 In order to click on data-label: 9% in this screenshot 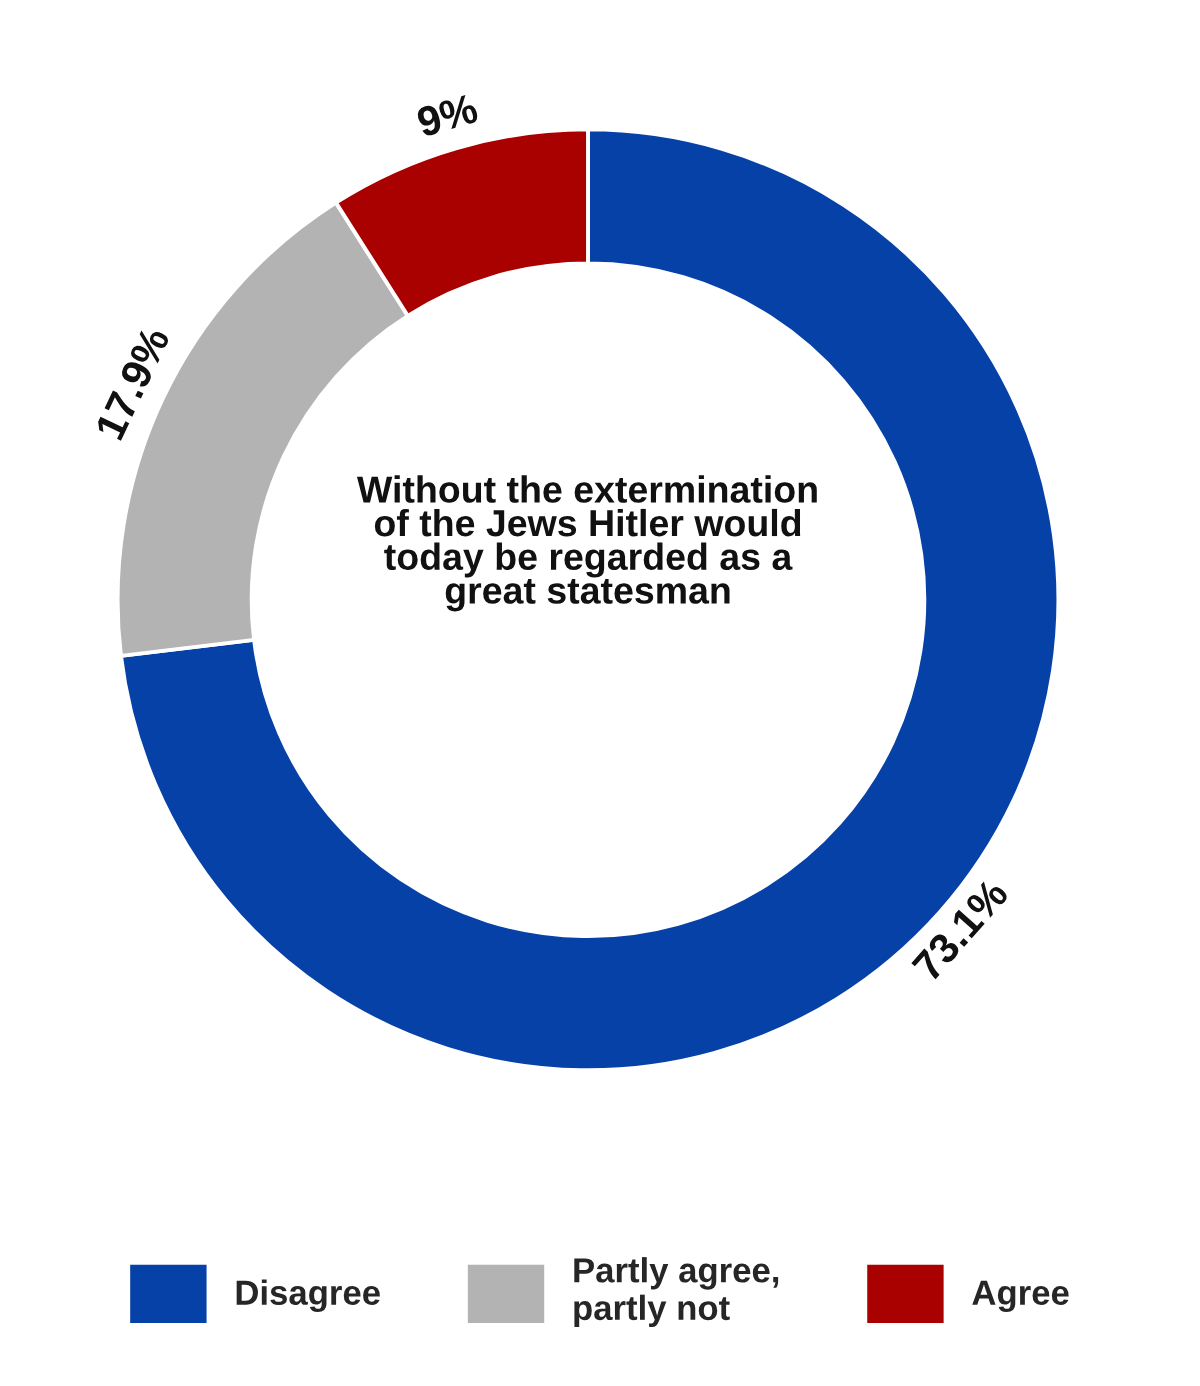, I will do `click(447, 115)`.